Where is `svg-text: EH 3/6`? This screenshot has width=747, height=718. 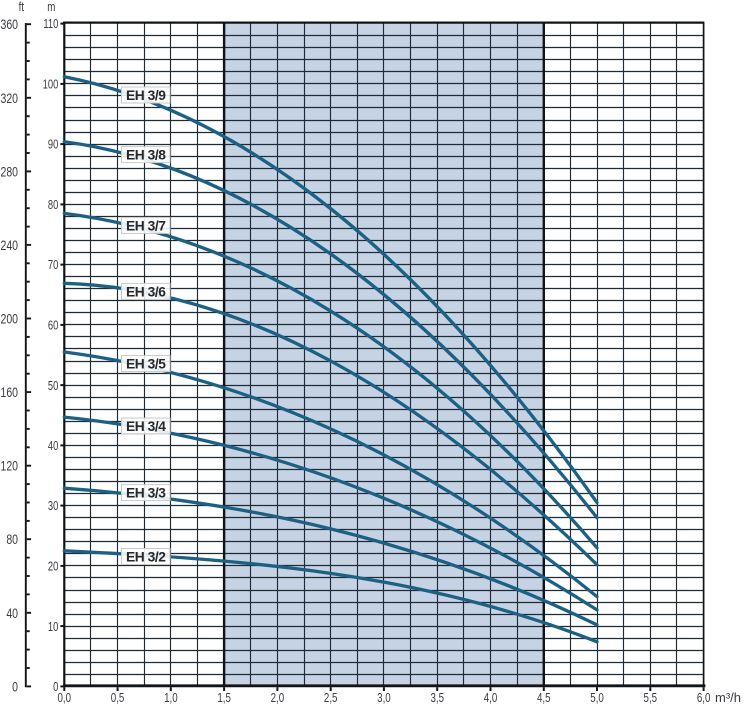 svg-text: EH 3/6 is located at coordinates (146, 291).